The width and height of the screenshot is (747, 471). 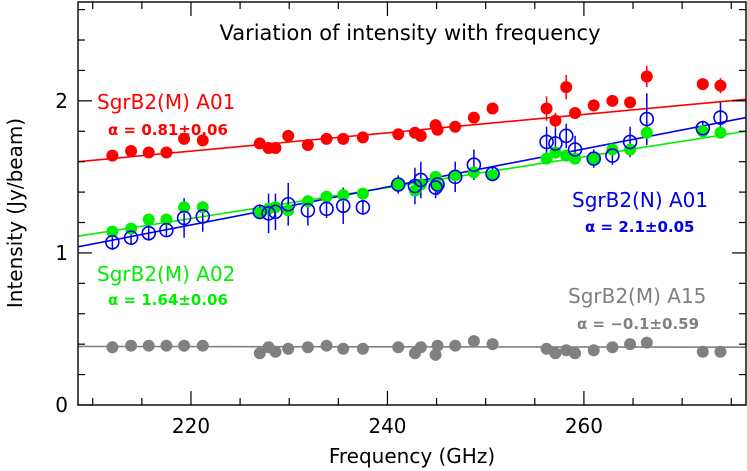 I want to click on alpha-label-m-a02: α = 1.64±0.06, so click(x=168, y=300).